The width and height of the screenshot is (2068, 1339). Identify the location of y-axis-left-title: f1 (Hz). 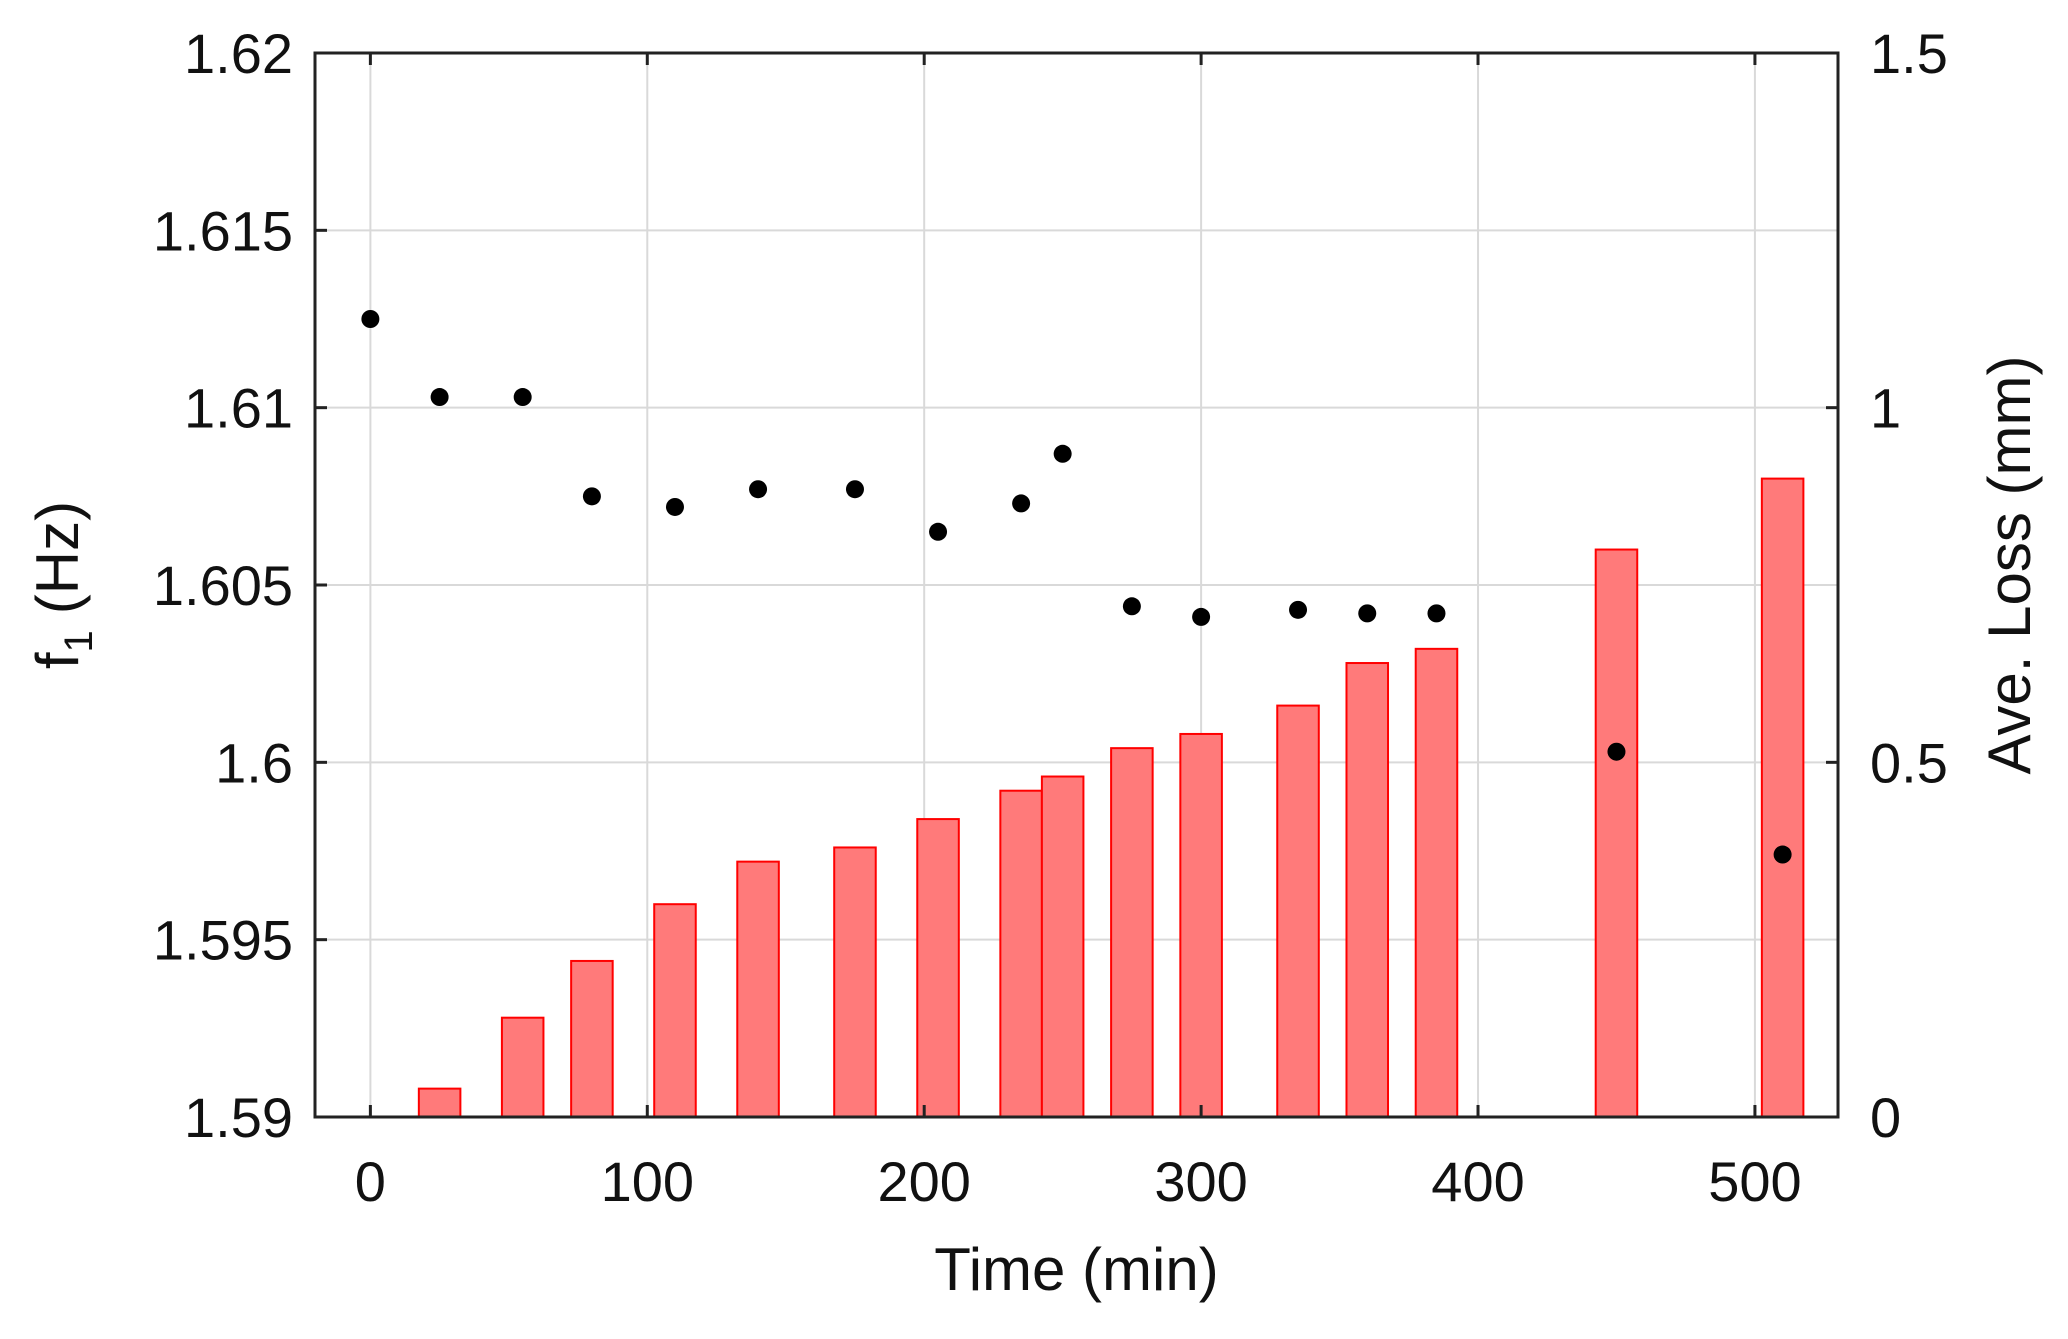
(62, 585).